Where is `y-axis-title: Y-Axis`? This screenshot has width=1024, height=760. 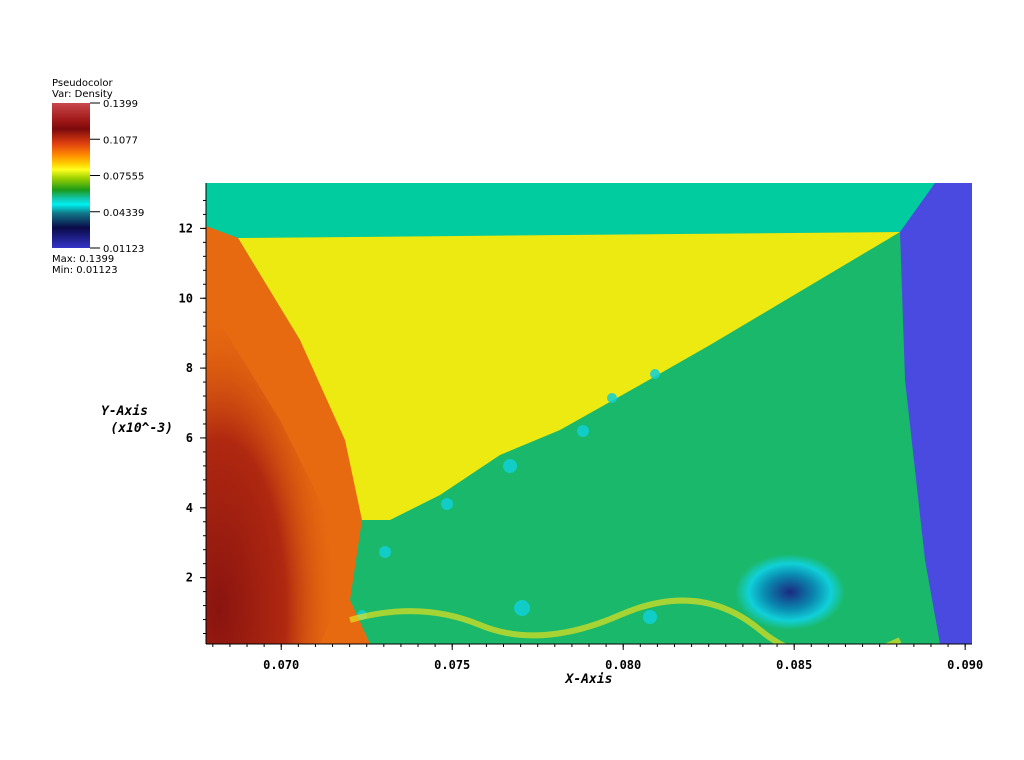 y-axis-title: Y-Axis is located at coordinates (124, 411).